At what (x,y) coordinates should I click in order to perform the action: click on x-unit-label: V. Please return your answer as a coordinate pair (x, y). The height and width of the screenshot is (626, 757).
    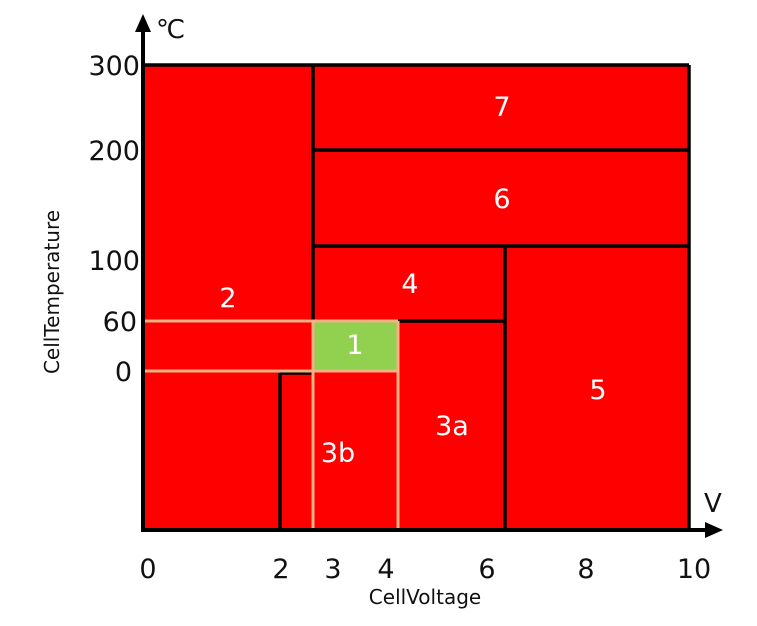
    Looking at the image, I should click on (713, 504).